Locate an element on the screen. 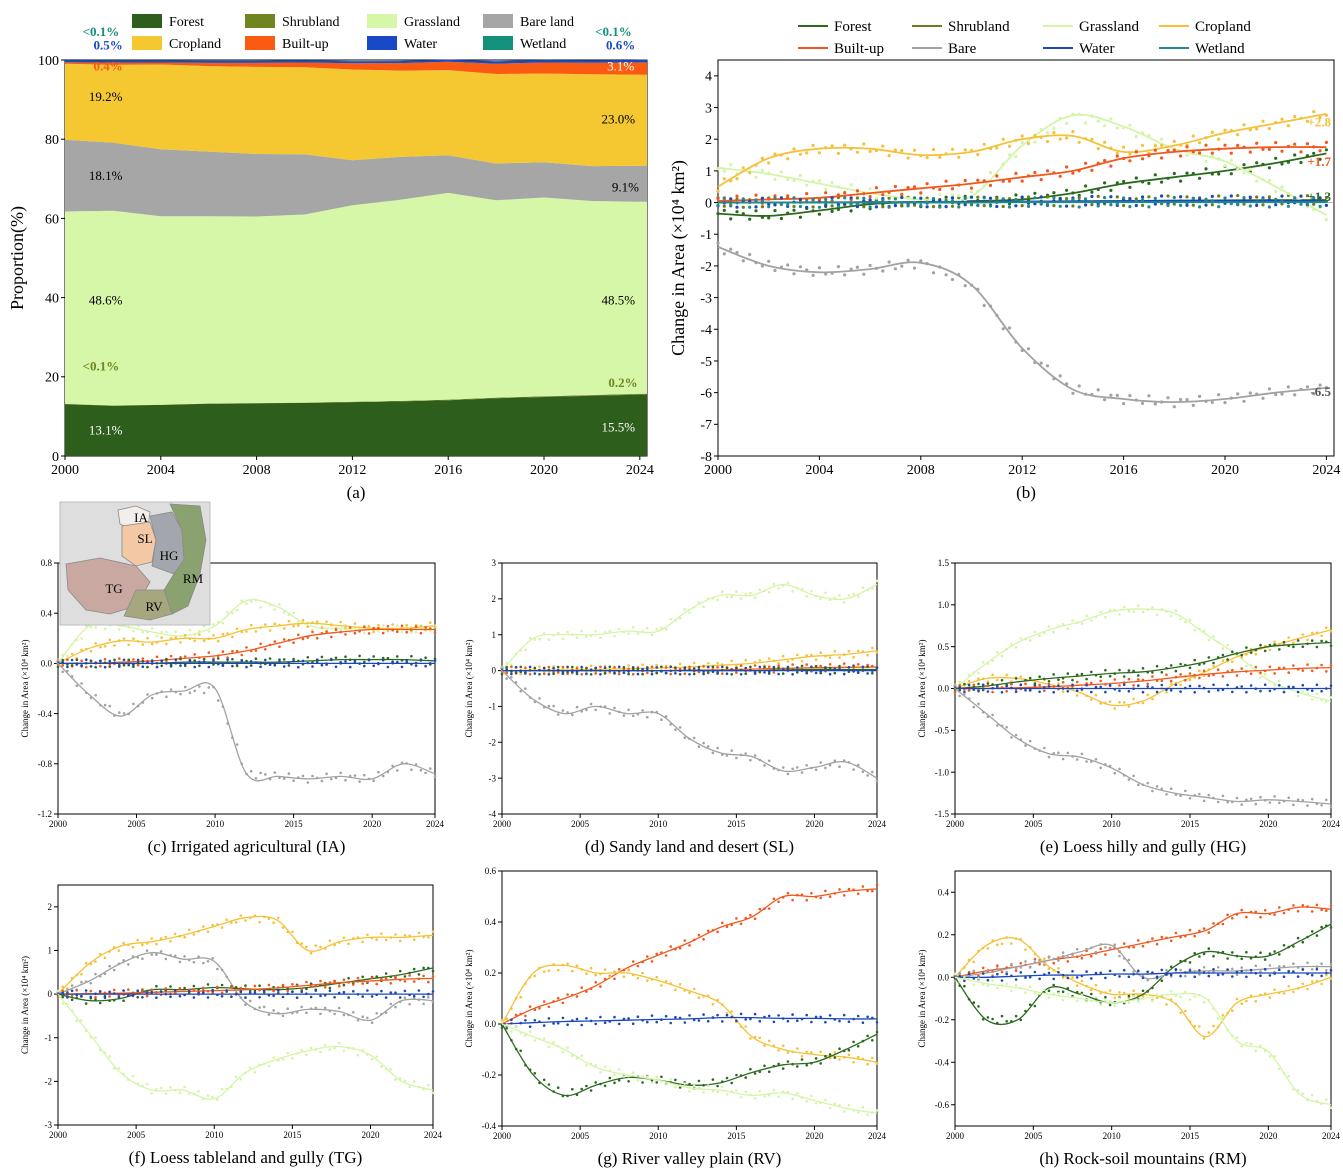  series-line-forest is located at coordinates (1143, 665).